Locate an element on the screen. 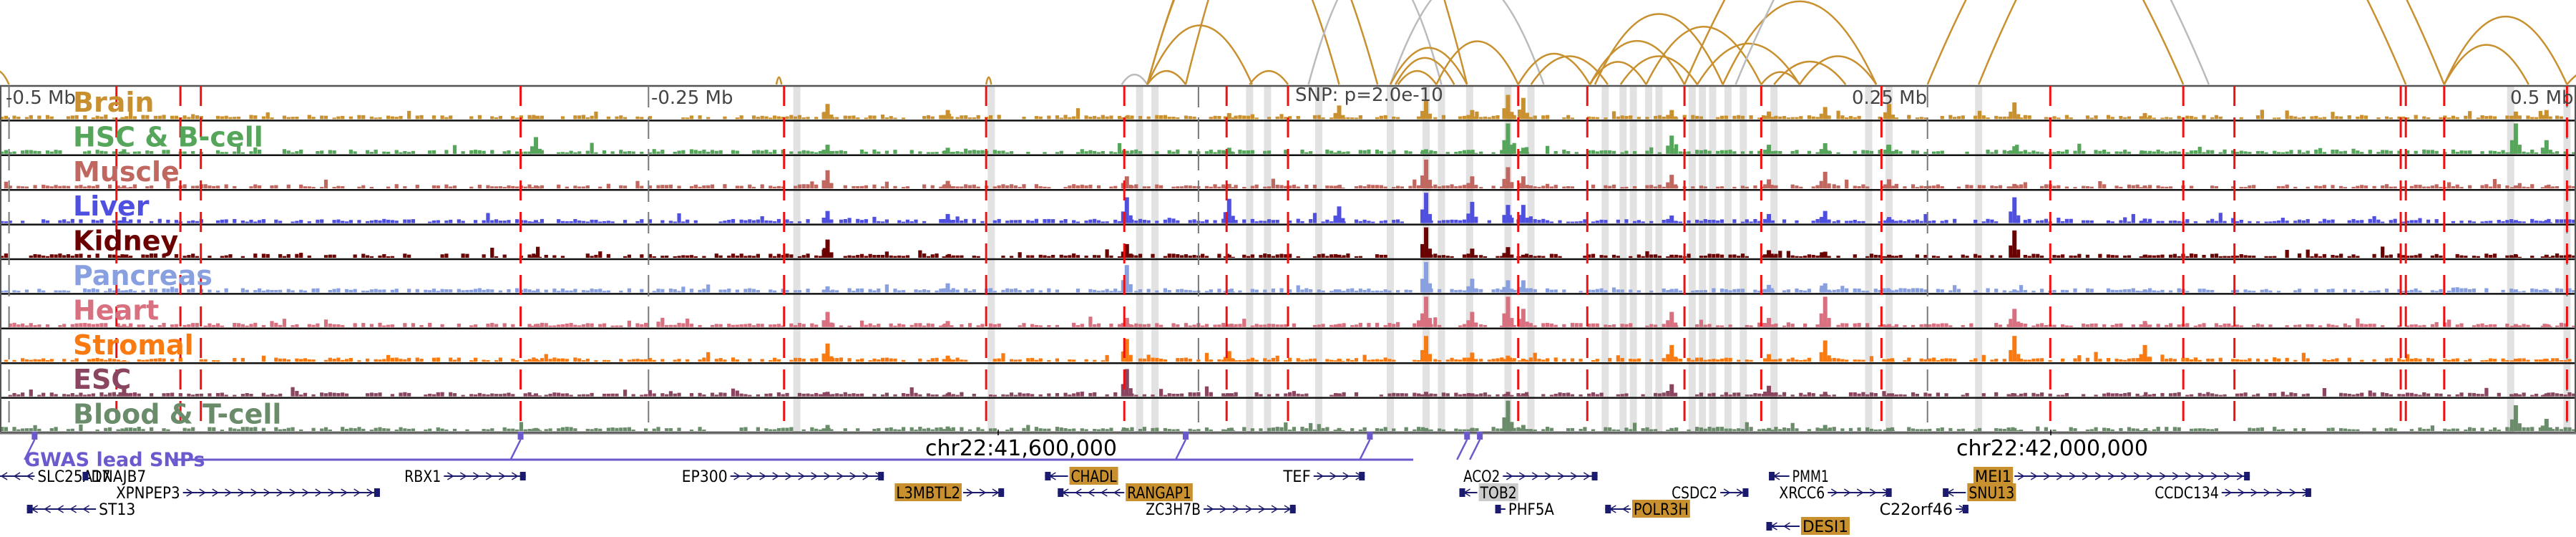 This screenshot has height=537, width=2576. strand-reverse-icon is located at coordinates (4, 476).